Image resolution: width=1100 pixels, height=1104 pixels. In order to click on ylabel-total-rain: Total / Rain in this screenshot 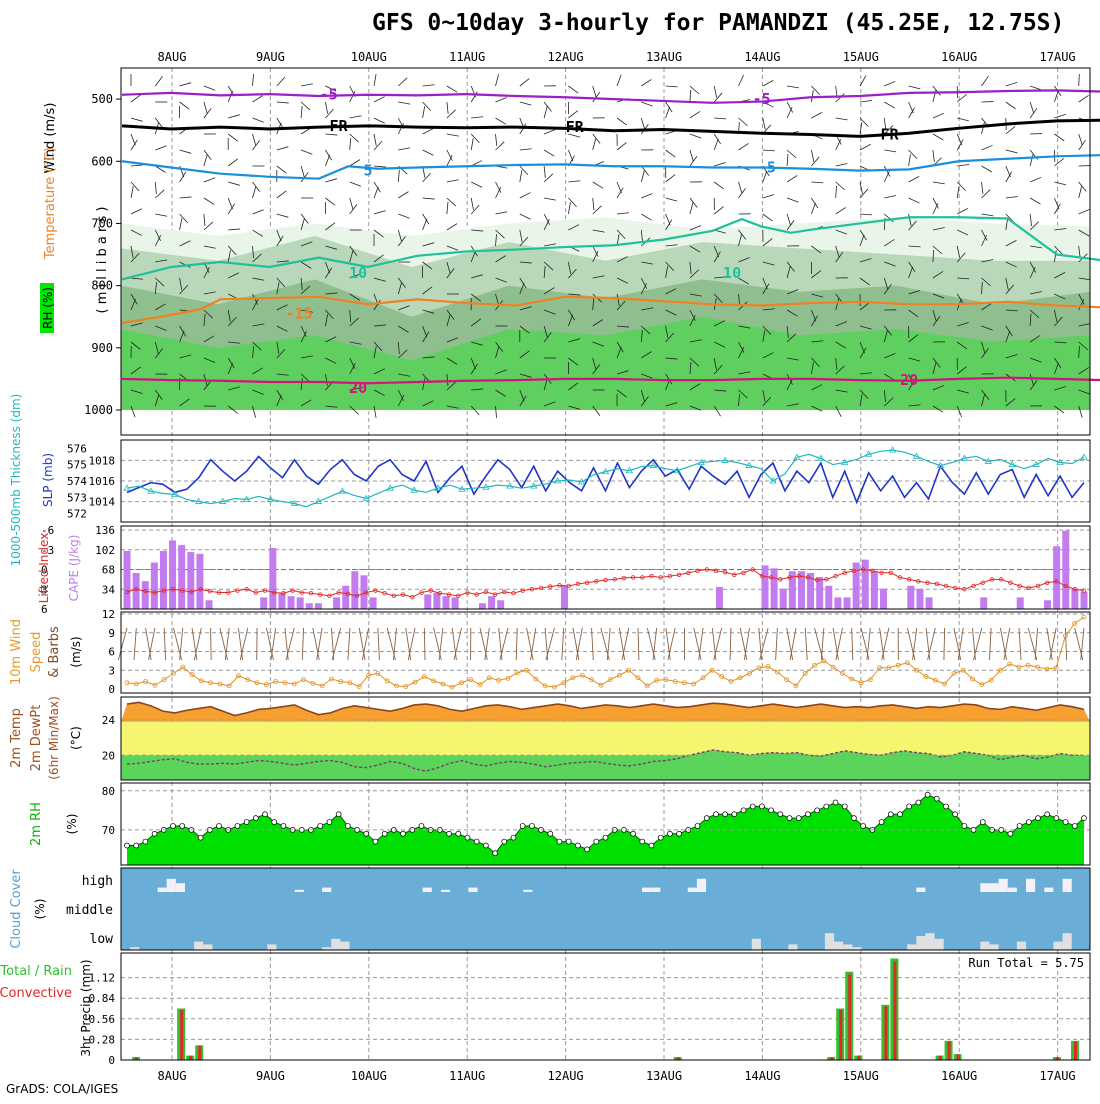, I will do `click(36, 971)`.